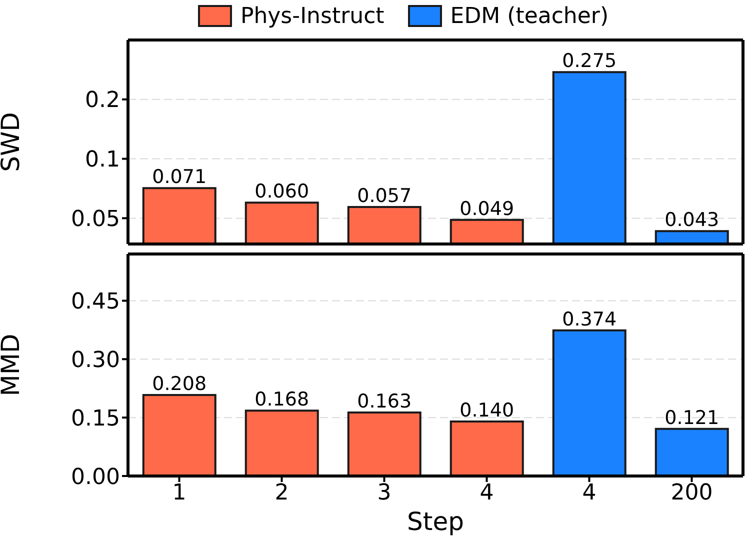  Describe the element at coordinates (95, 477) in the screenshot. I see `y-tick-label: 0.00` at that location.